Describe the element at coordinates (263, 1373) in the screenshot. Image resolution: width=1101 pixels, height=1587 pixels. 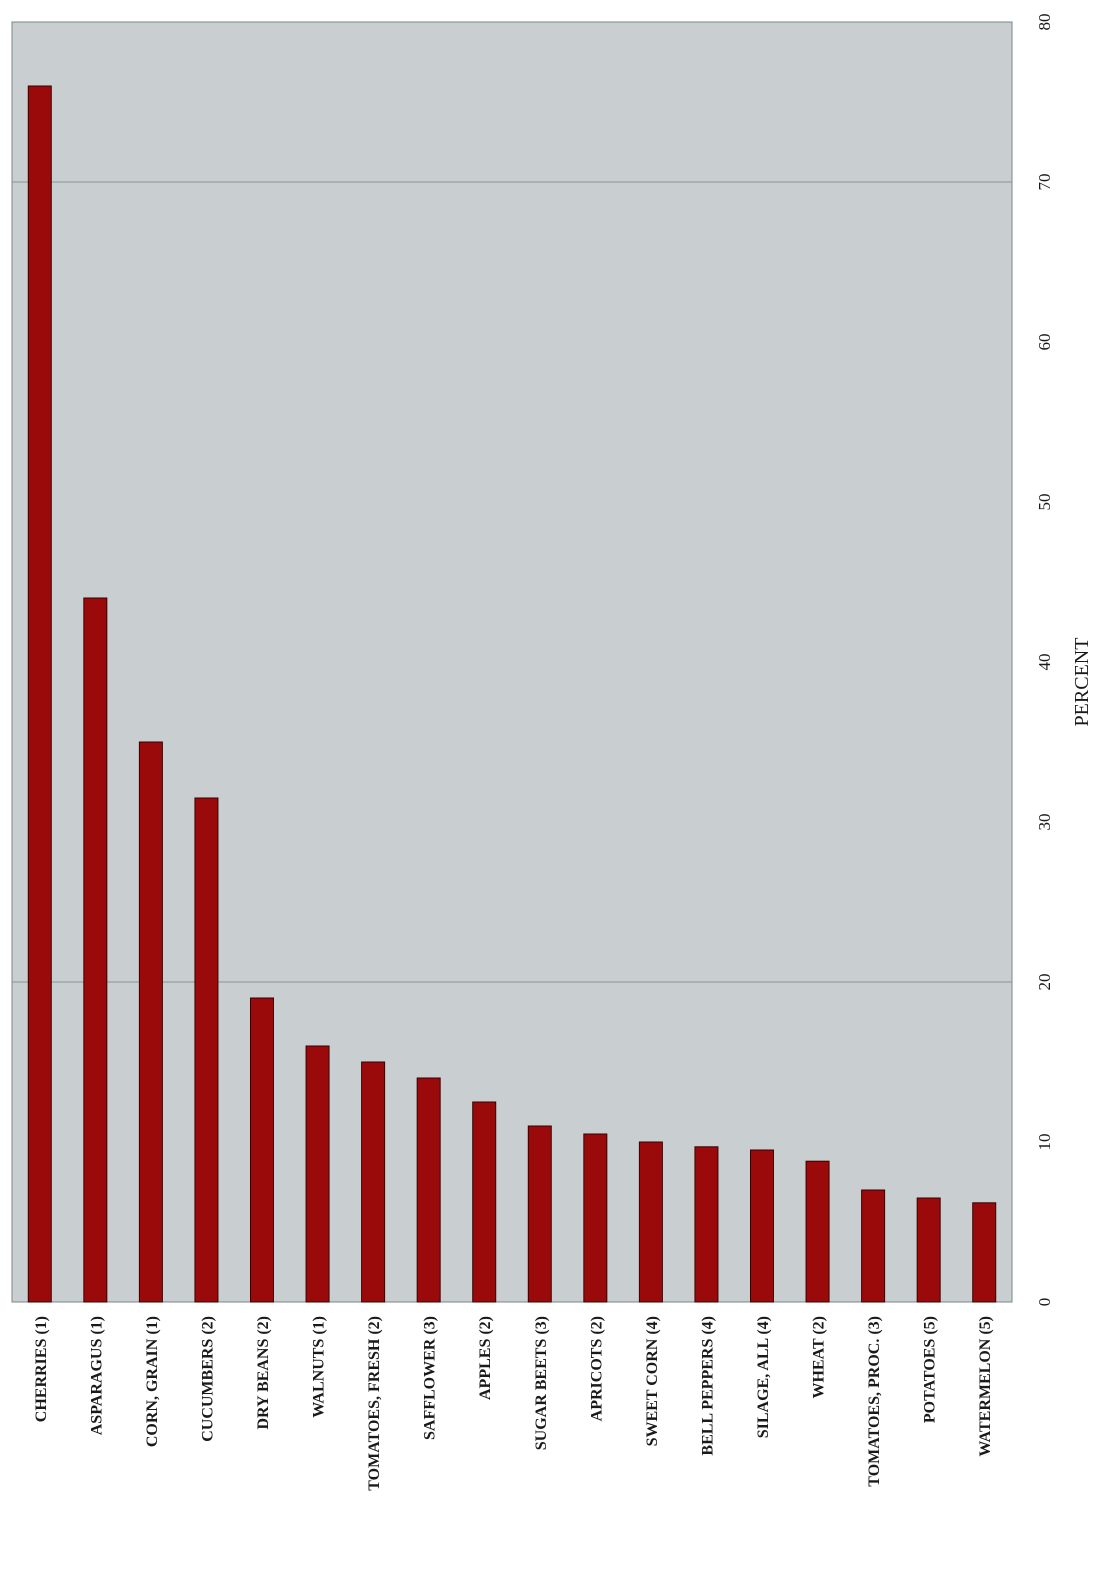
I see `category-label: DRY BEANS (2)` at that location.